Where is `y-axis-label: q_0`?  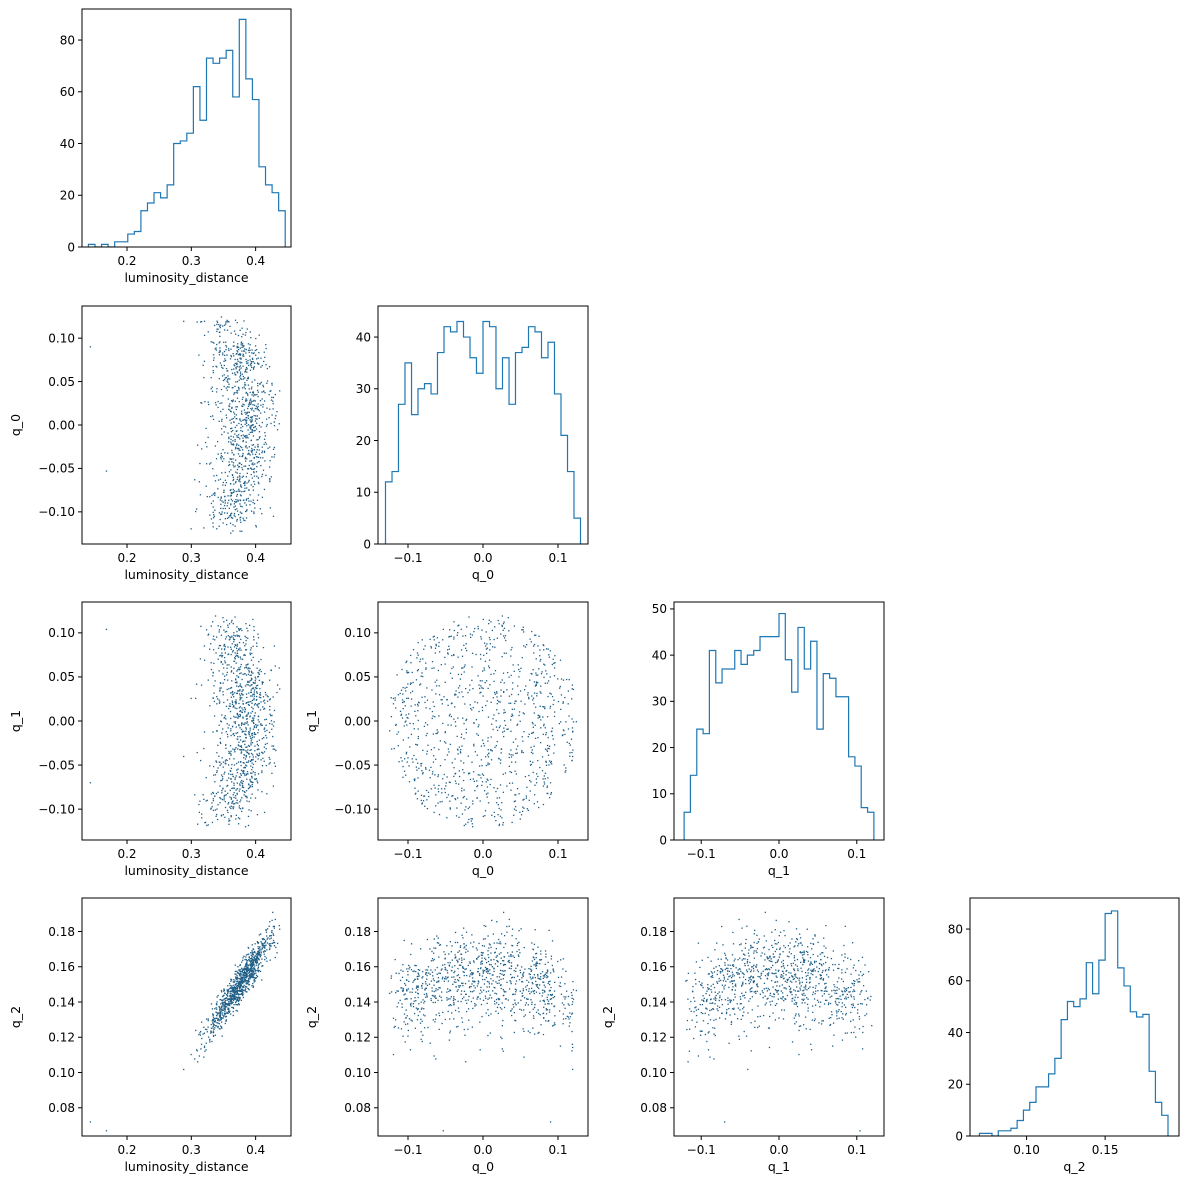 y-axis-label: q_0 is located at coordinates (15, 425).